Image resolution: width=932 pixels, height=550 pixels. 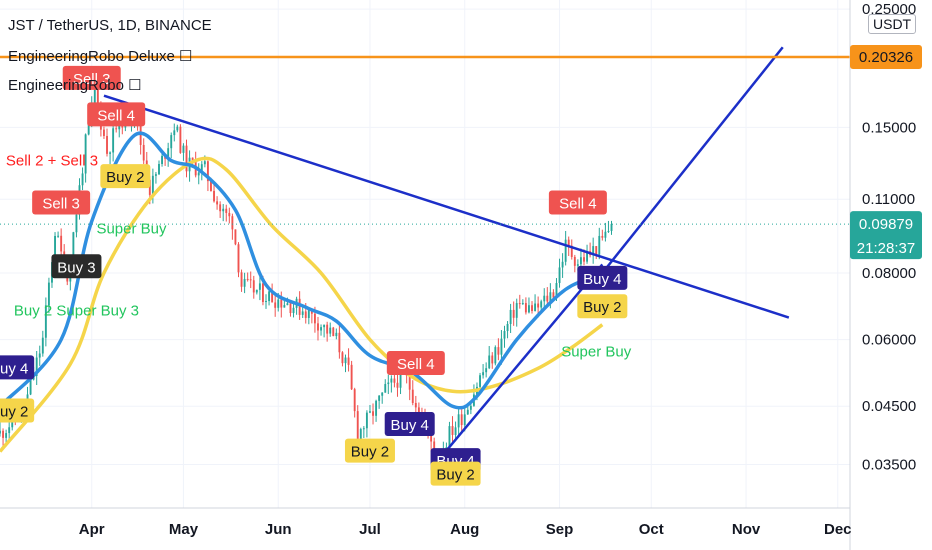 I want to click on time-tick-label: Oct, so click(x=651, y=529).